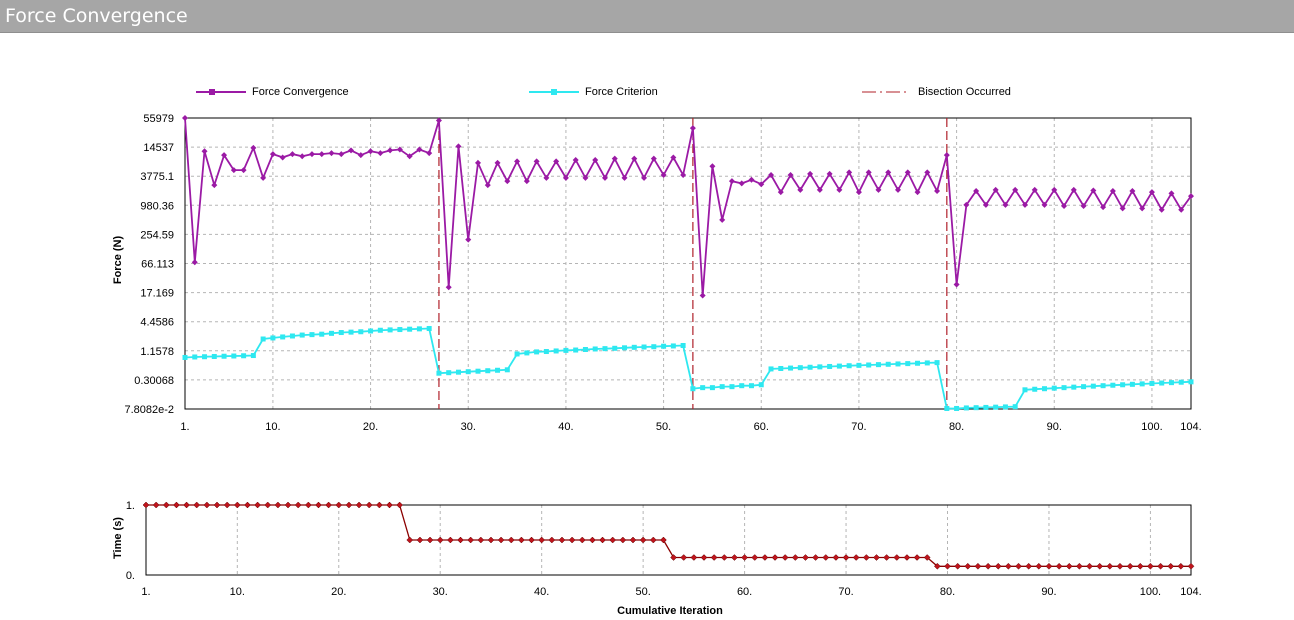 The height and width of the screenshot is (620, 1294). What do you see at coordinates (964, 92) in the screenshot?
I see `legend-label-bisection: Bisection Occurred` at bounding box center [964, 92].